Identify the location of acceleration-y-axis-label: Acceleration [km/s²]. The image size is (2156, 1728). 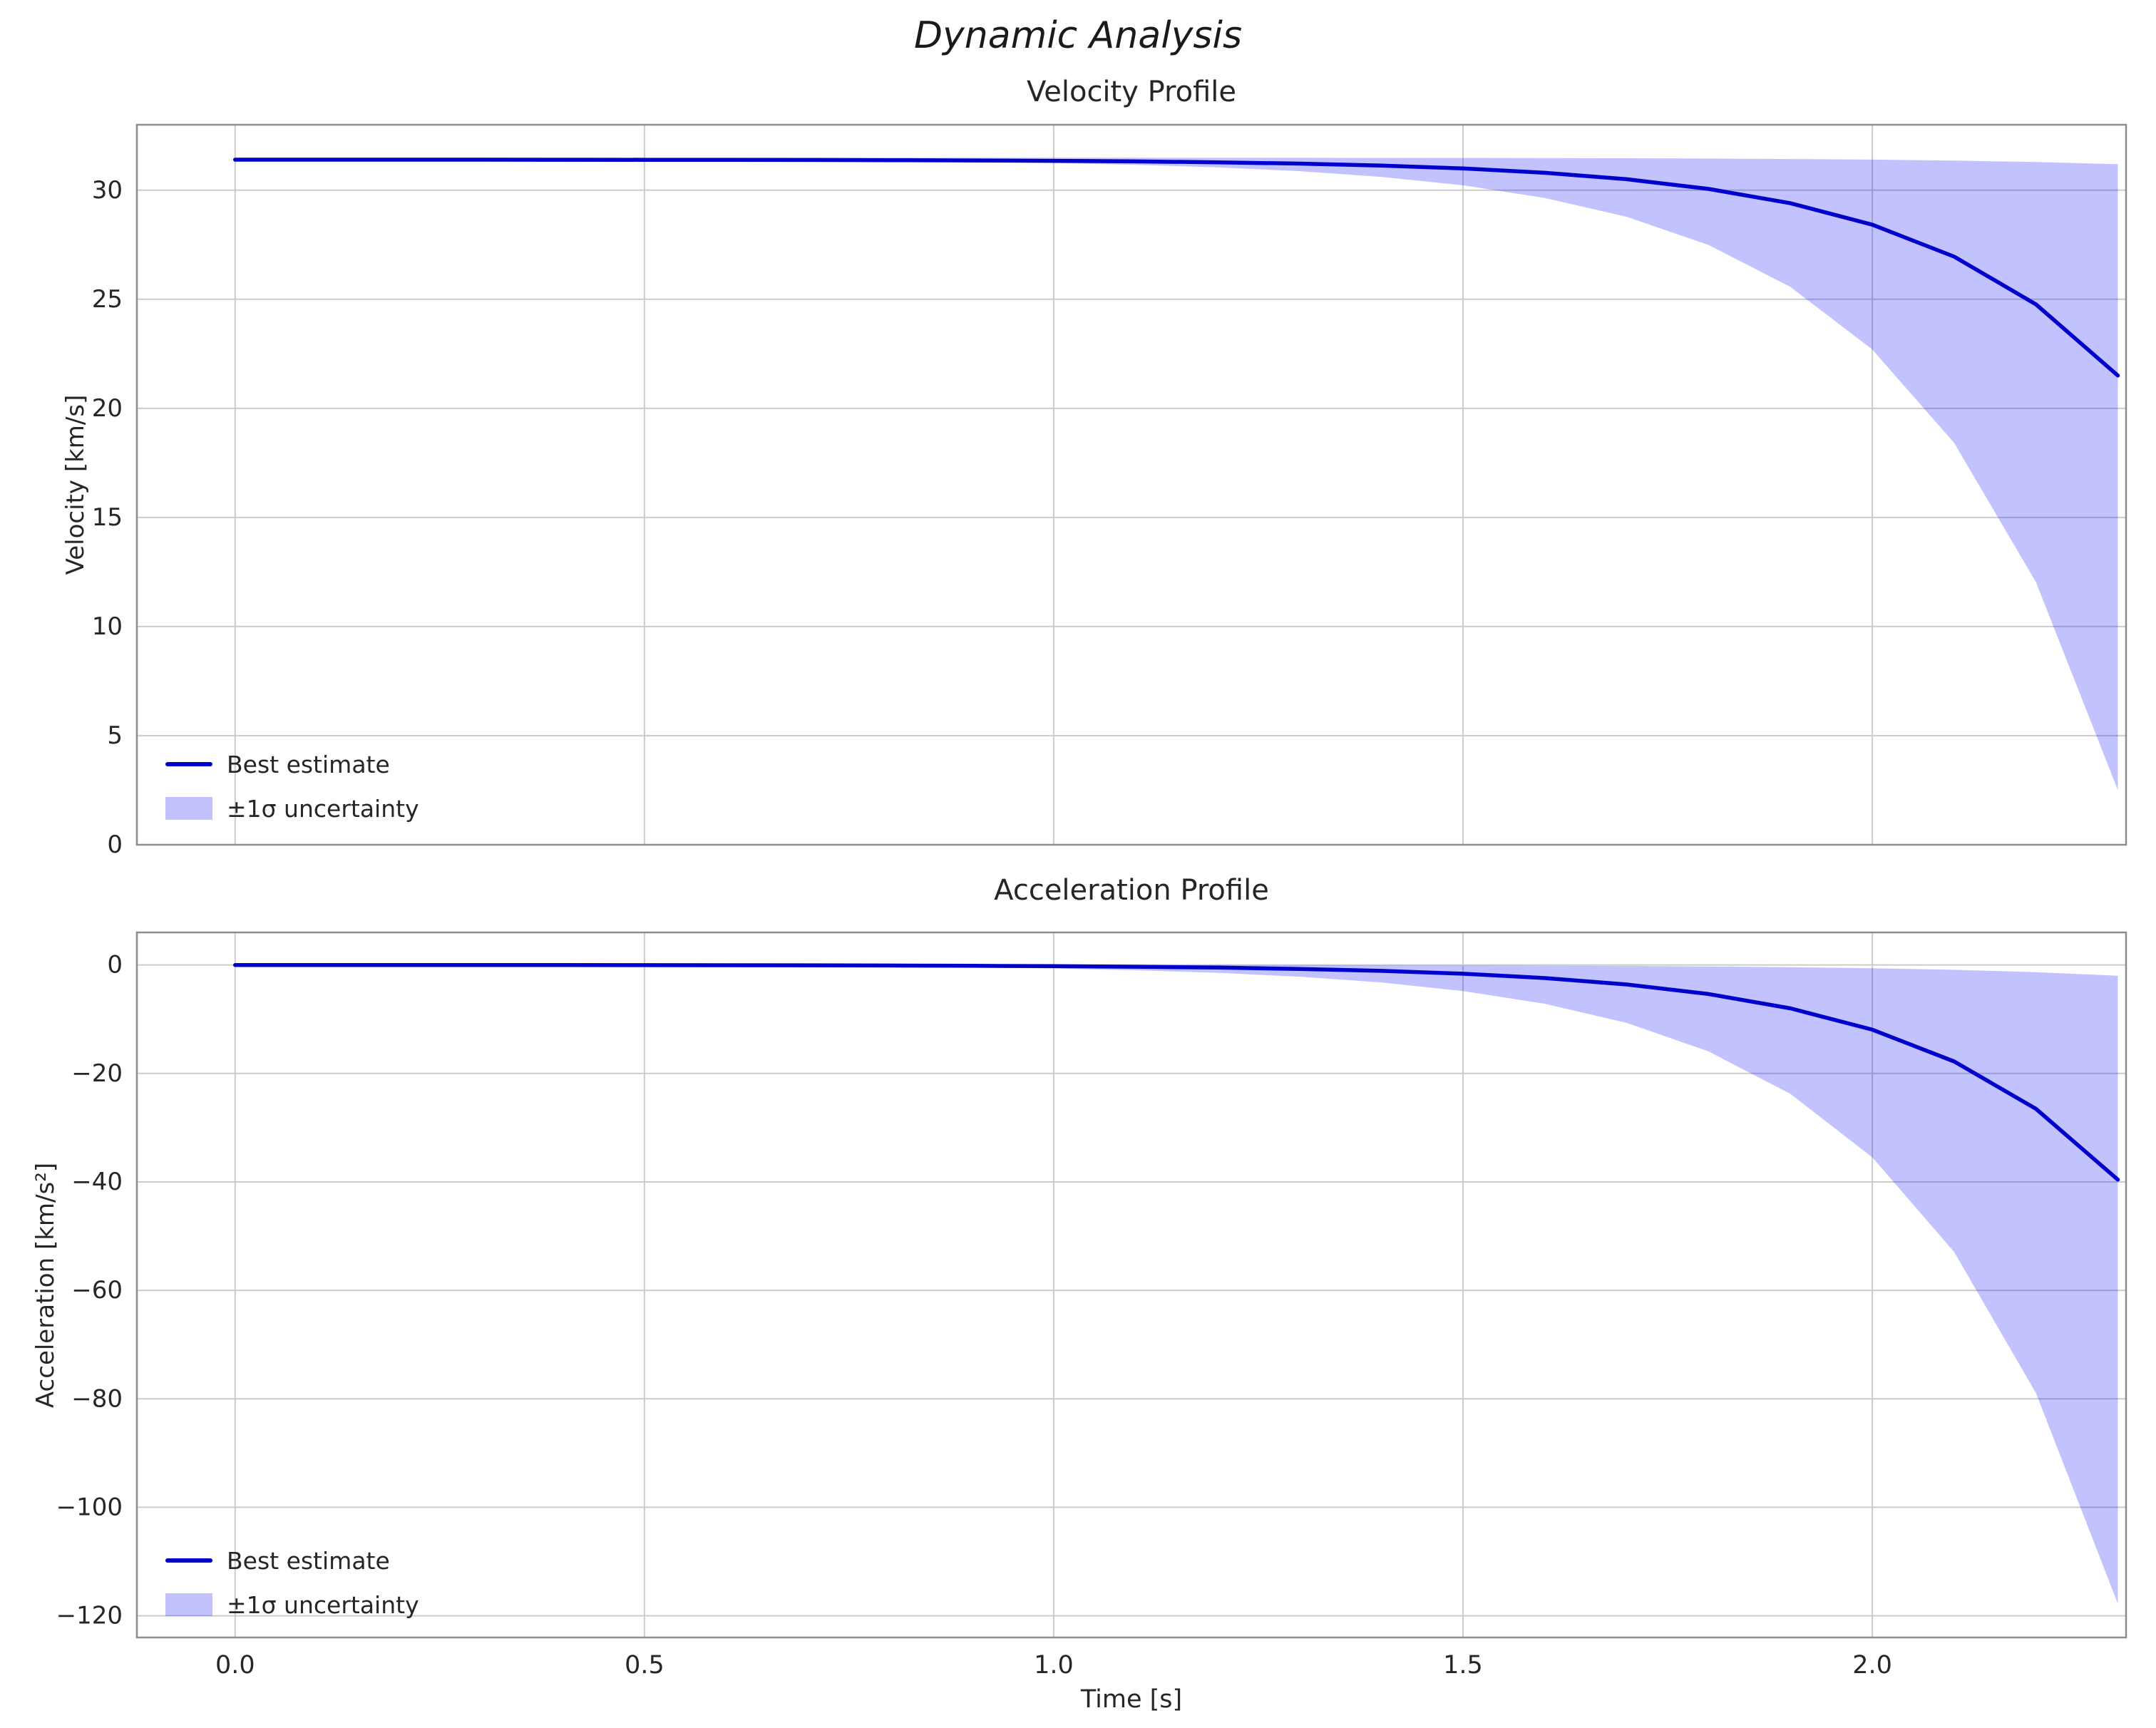
(45, 1285).